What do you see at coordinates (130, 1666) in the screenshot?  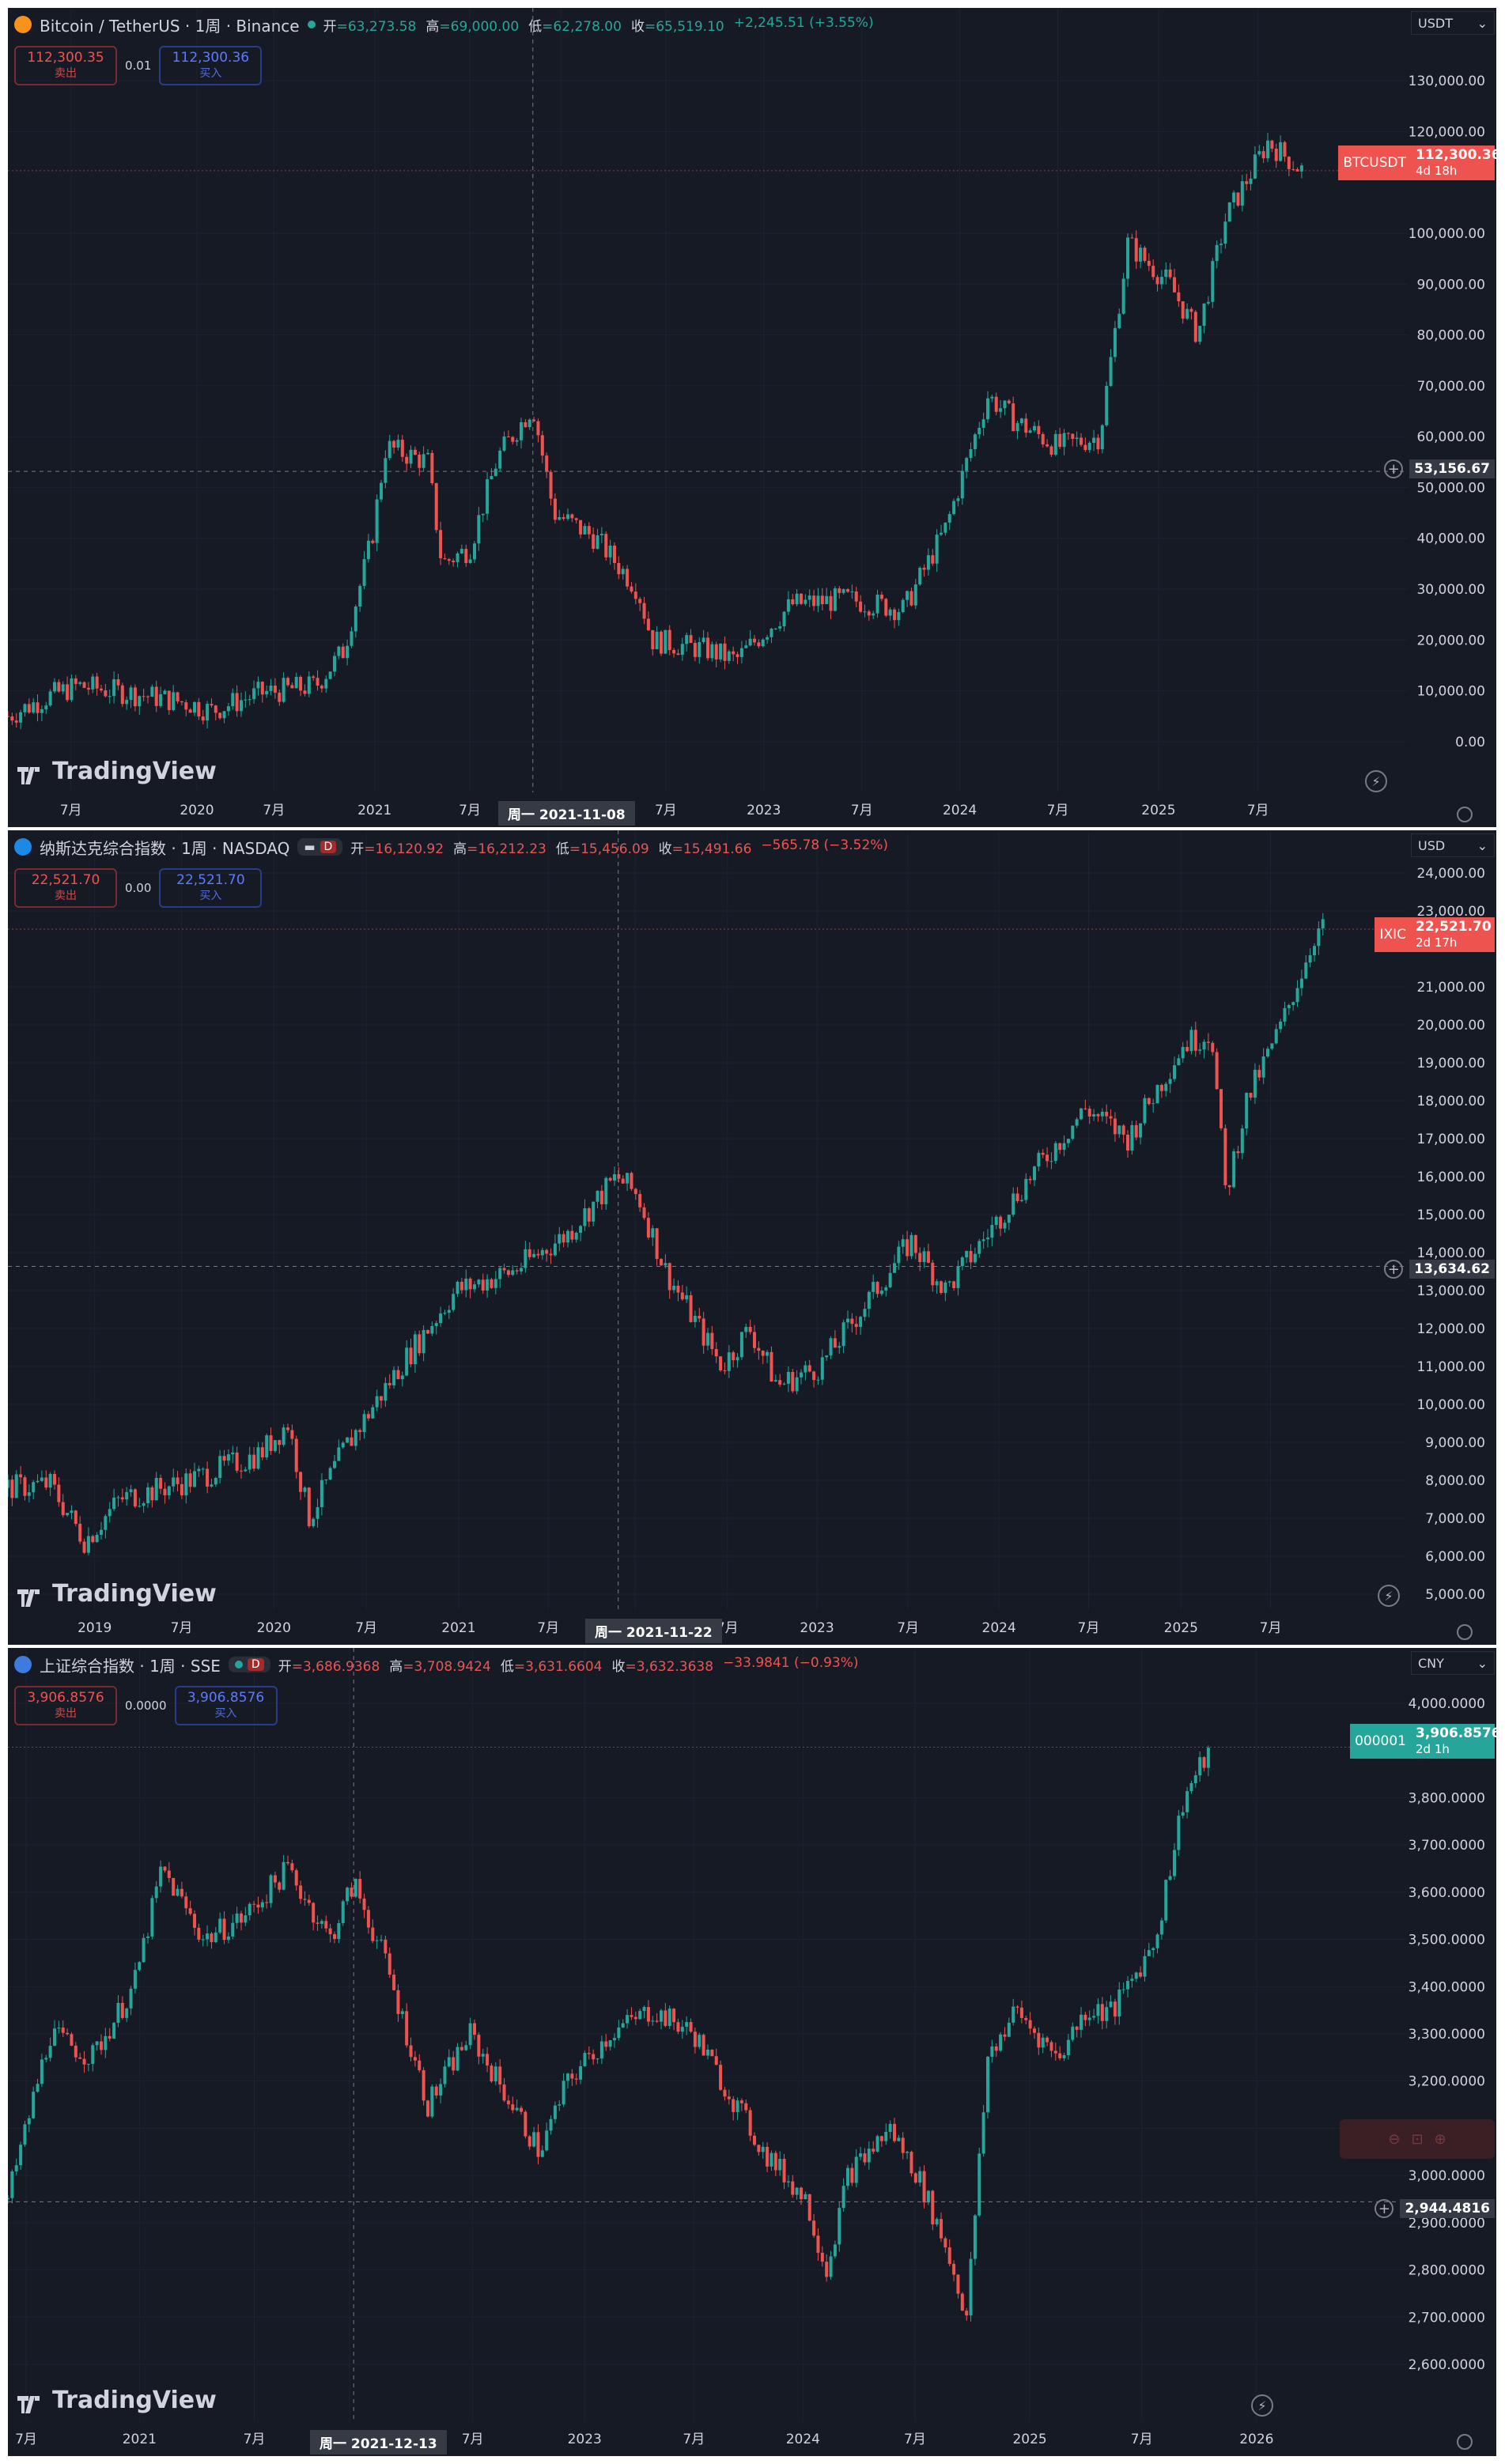 I see `symbol-title: 上证综合指数 · 1周 · SSE` at bounding box center [130, 1666].